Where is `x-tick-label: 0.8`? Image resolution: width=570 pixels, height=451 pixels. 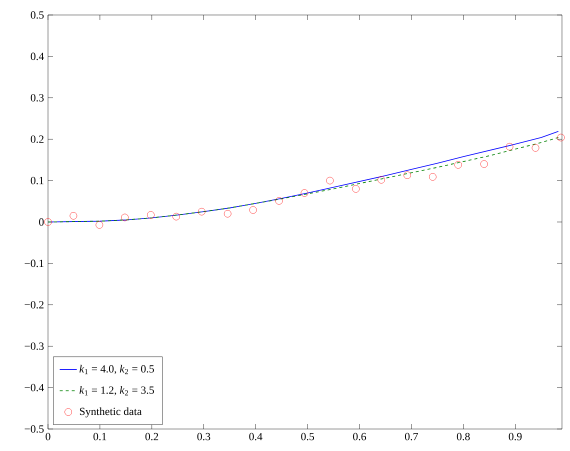 x-tick-label: 0.8 is located at coordinates (463, 436).